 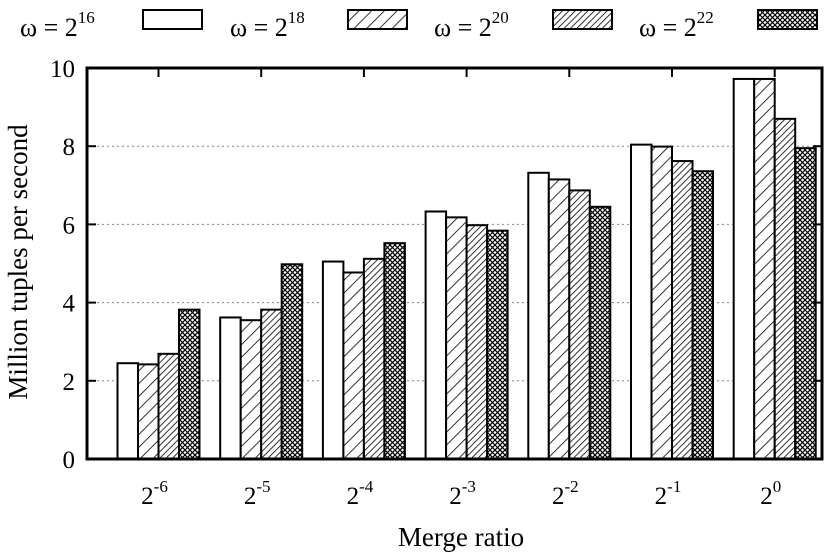 What do you see at coordinates (69, 147) in the screenshot?
I see `y-tick-label: 8` at bounding box center [69, 147].